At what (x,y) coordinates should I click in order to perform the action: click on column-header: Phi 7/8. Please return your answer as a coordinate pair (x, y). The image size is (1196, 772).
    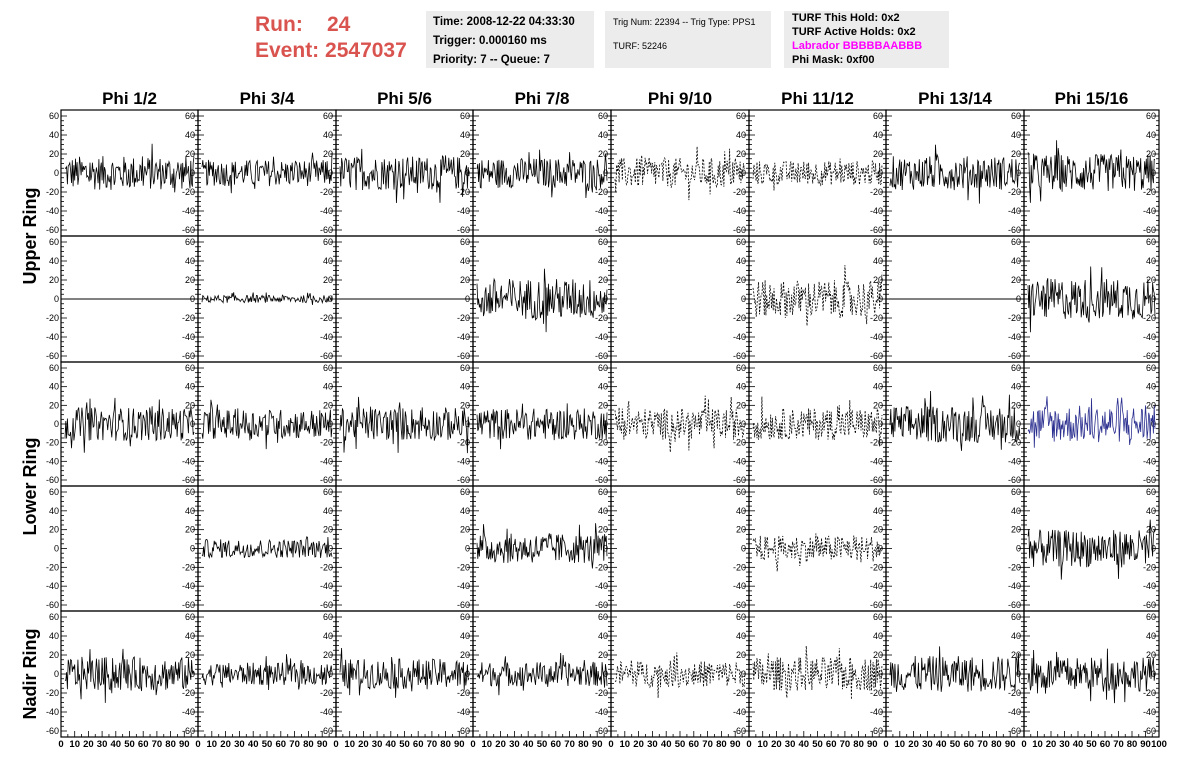
    Looking at the image, I should click on (542, 98).